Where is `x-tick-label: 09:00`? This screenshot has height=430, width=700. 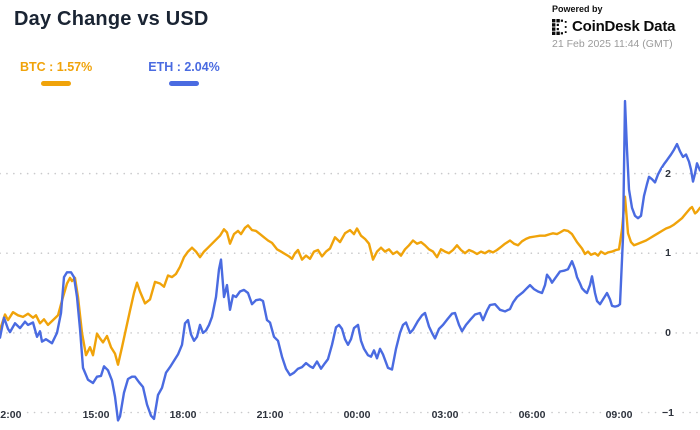 x-tick-label: 09:00 is located at coordinates (619, 414).